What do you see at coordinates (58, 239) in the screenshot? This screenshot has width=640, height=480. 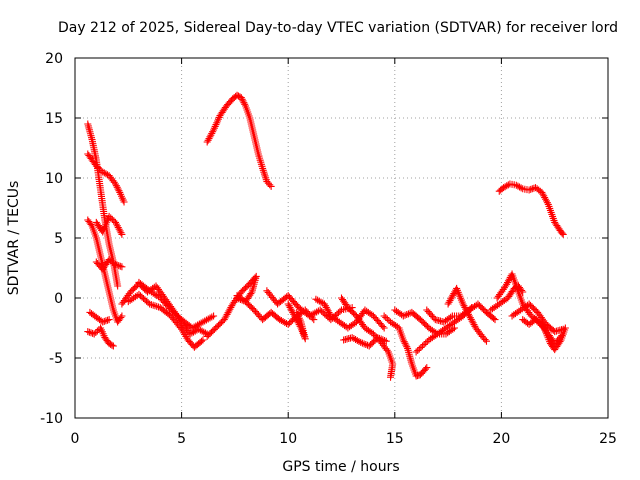 I see `y-tick-label: 5` at bounding box center [58, 239].